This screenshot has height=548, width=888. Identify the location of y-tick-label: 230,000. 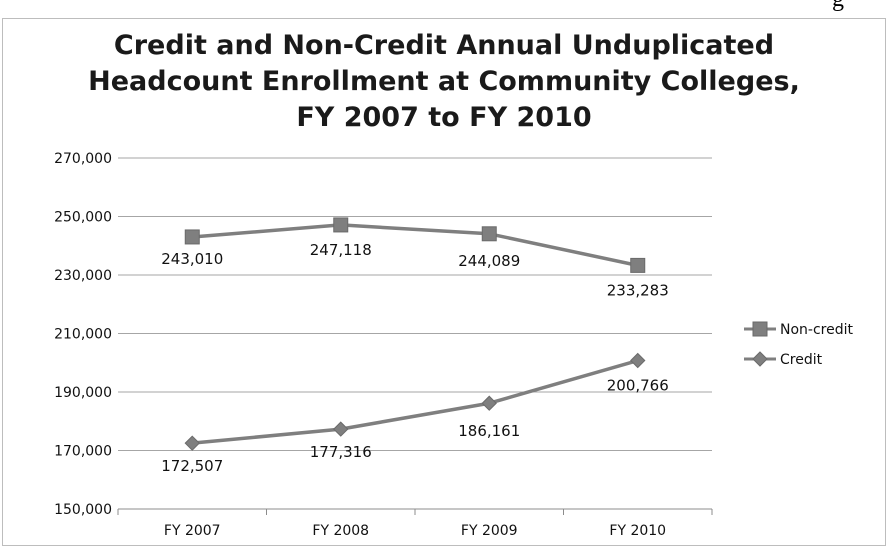
(83, 276).